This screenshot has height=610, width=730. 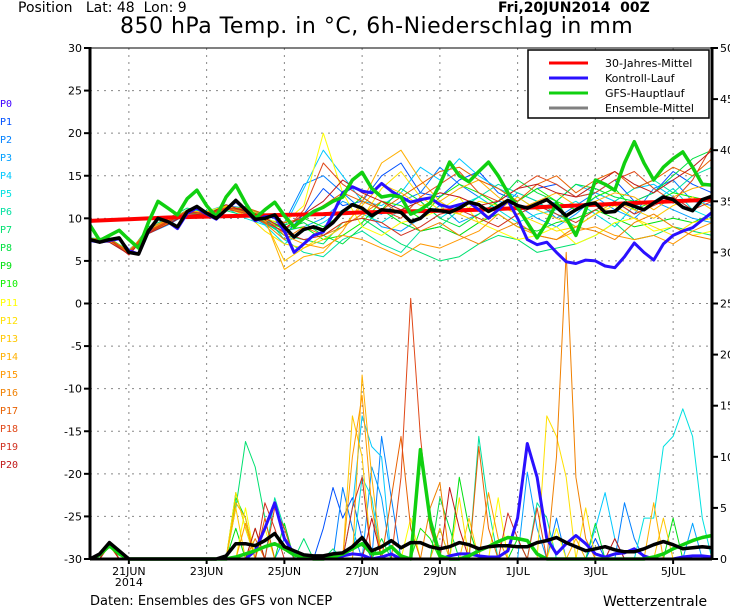 What do you see at coordinates (6, 141) in the screenshot?
I see `member-label-p2: P2` at bounding box center [6, 141].